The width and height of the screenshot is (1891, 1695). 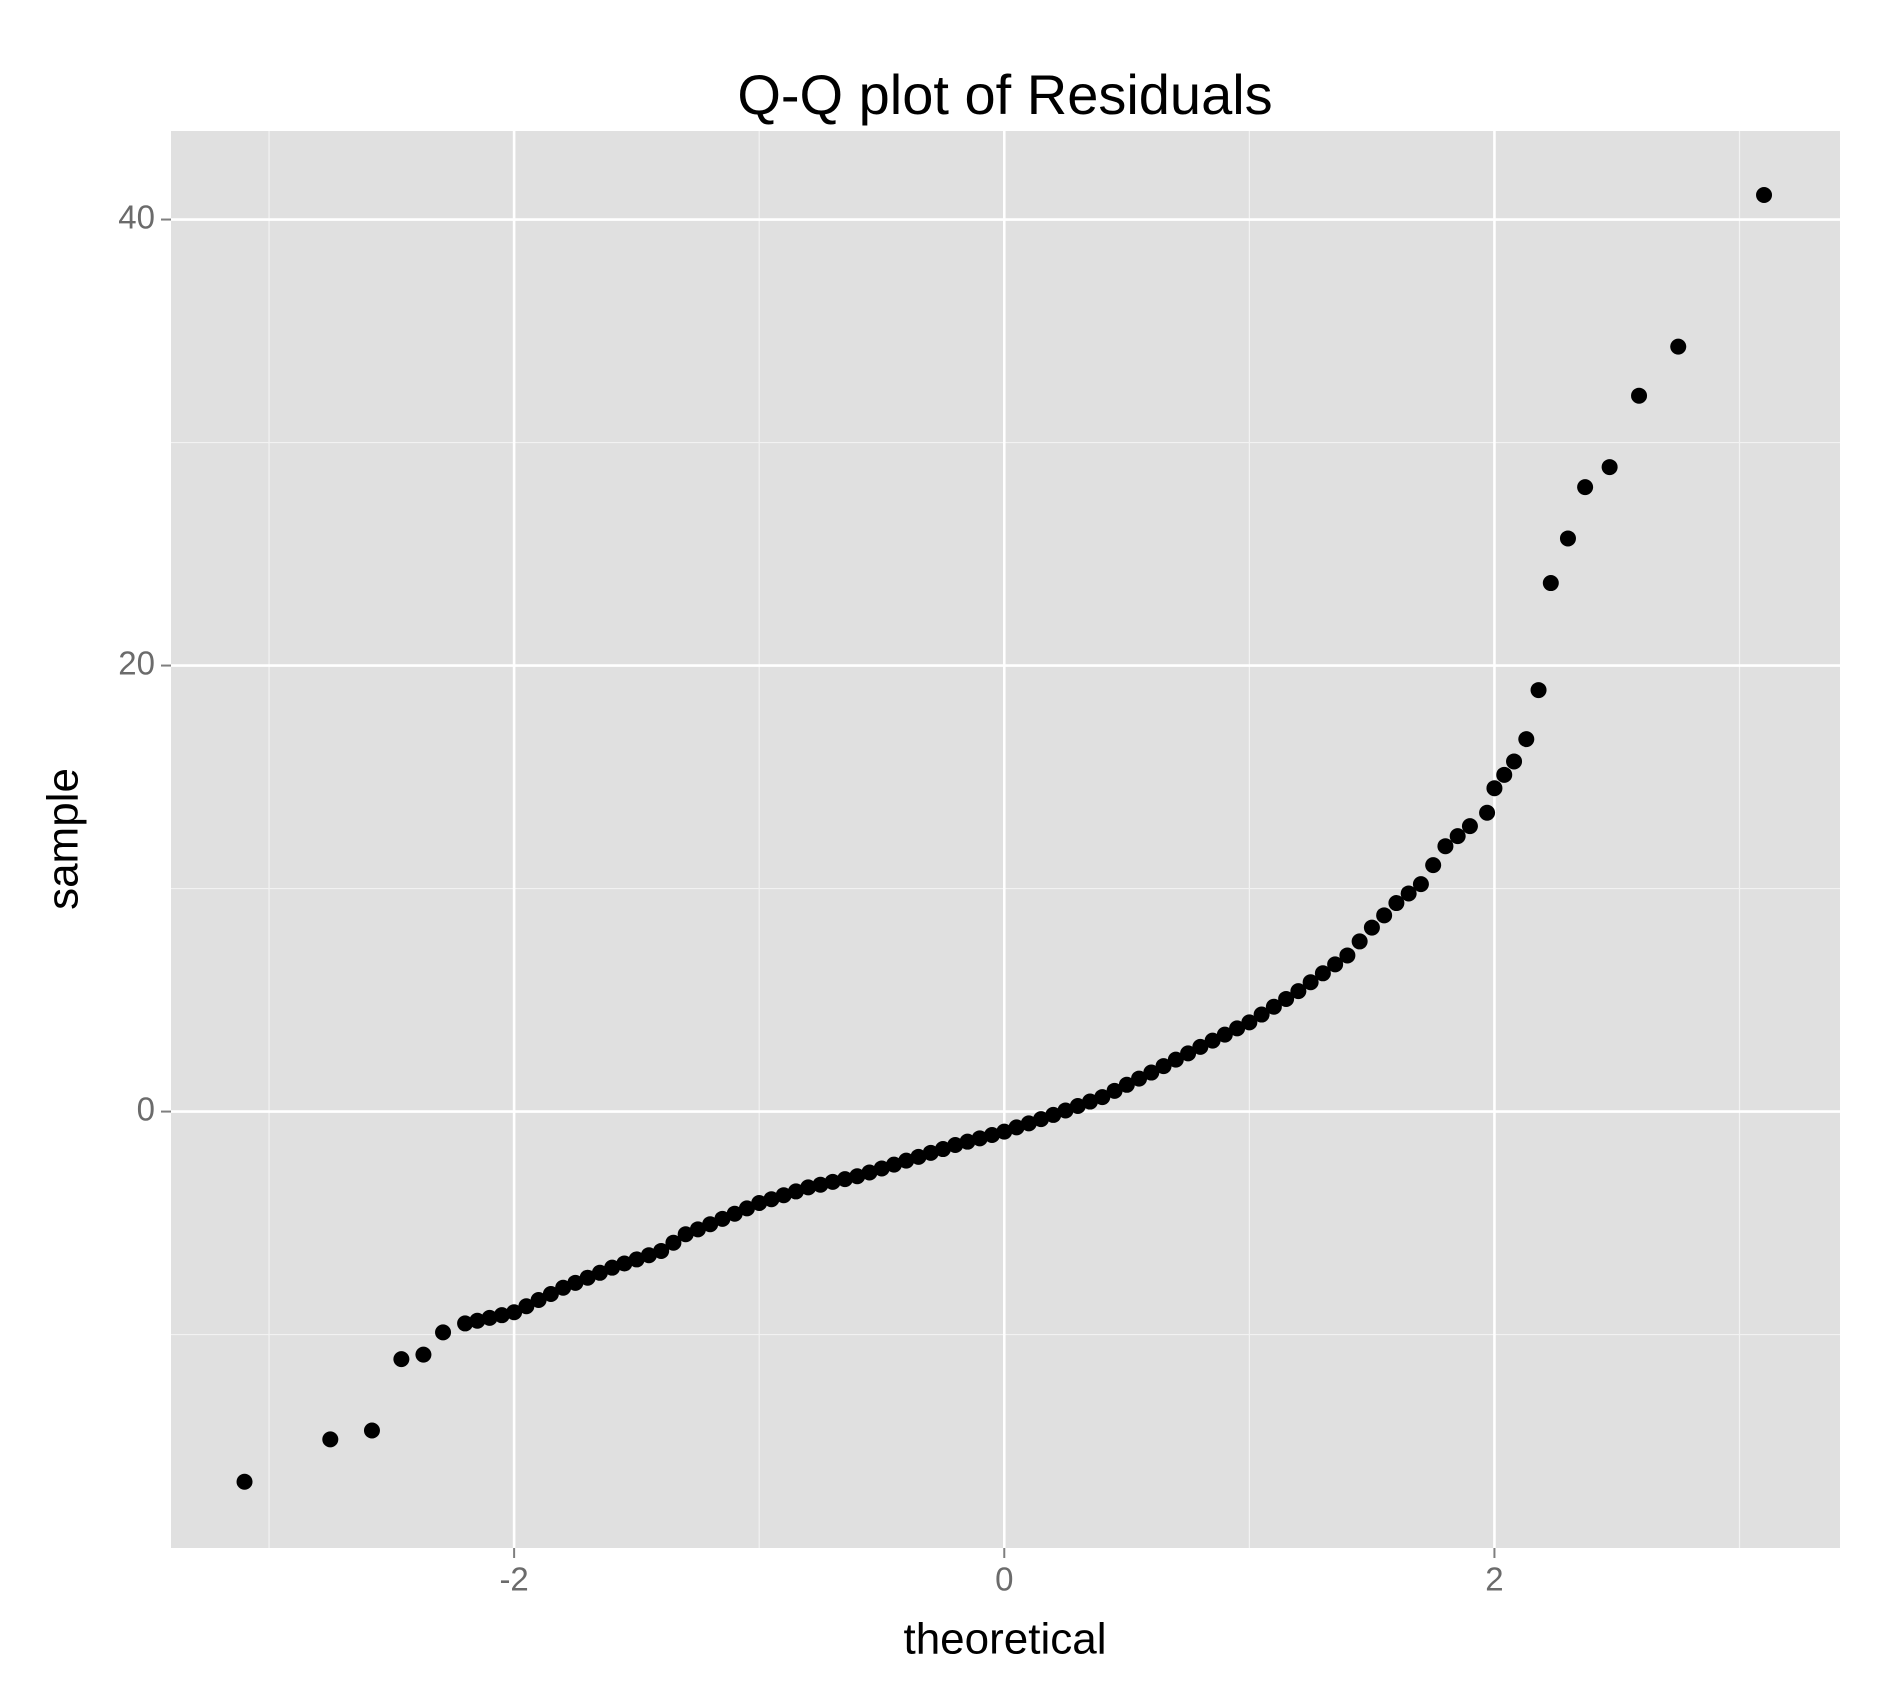 I want to click on x-axis-title: theoretical, so click(x=1004, y=1639).